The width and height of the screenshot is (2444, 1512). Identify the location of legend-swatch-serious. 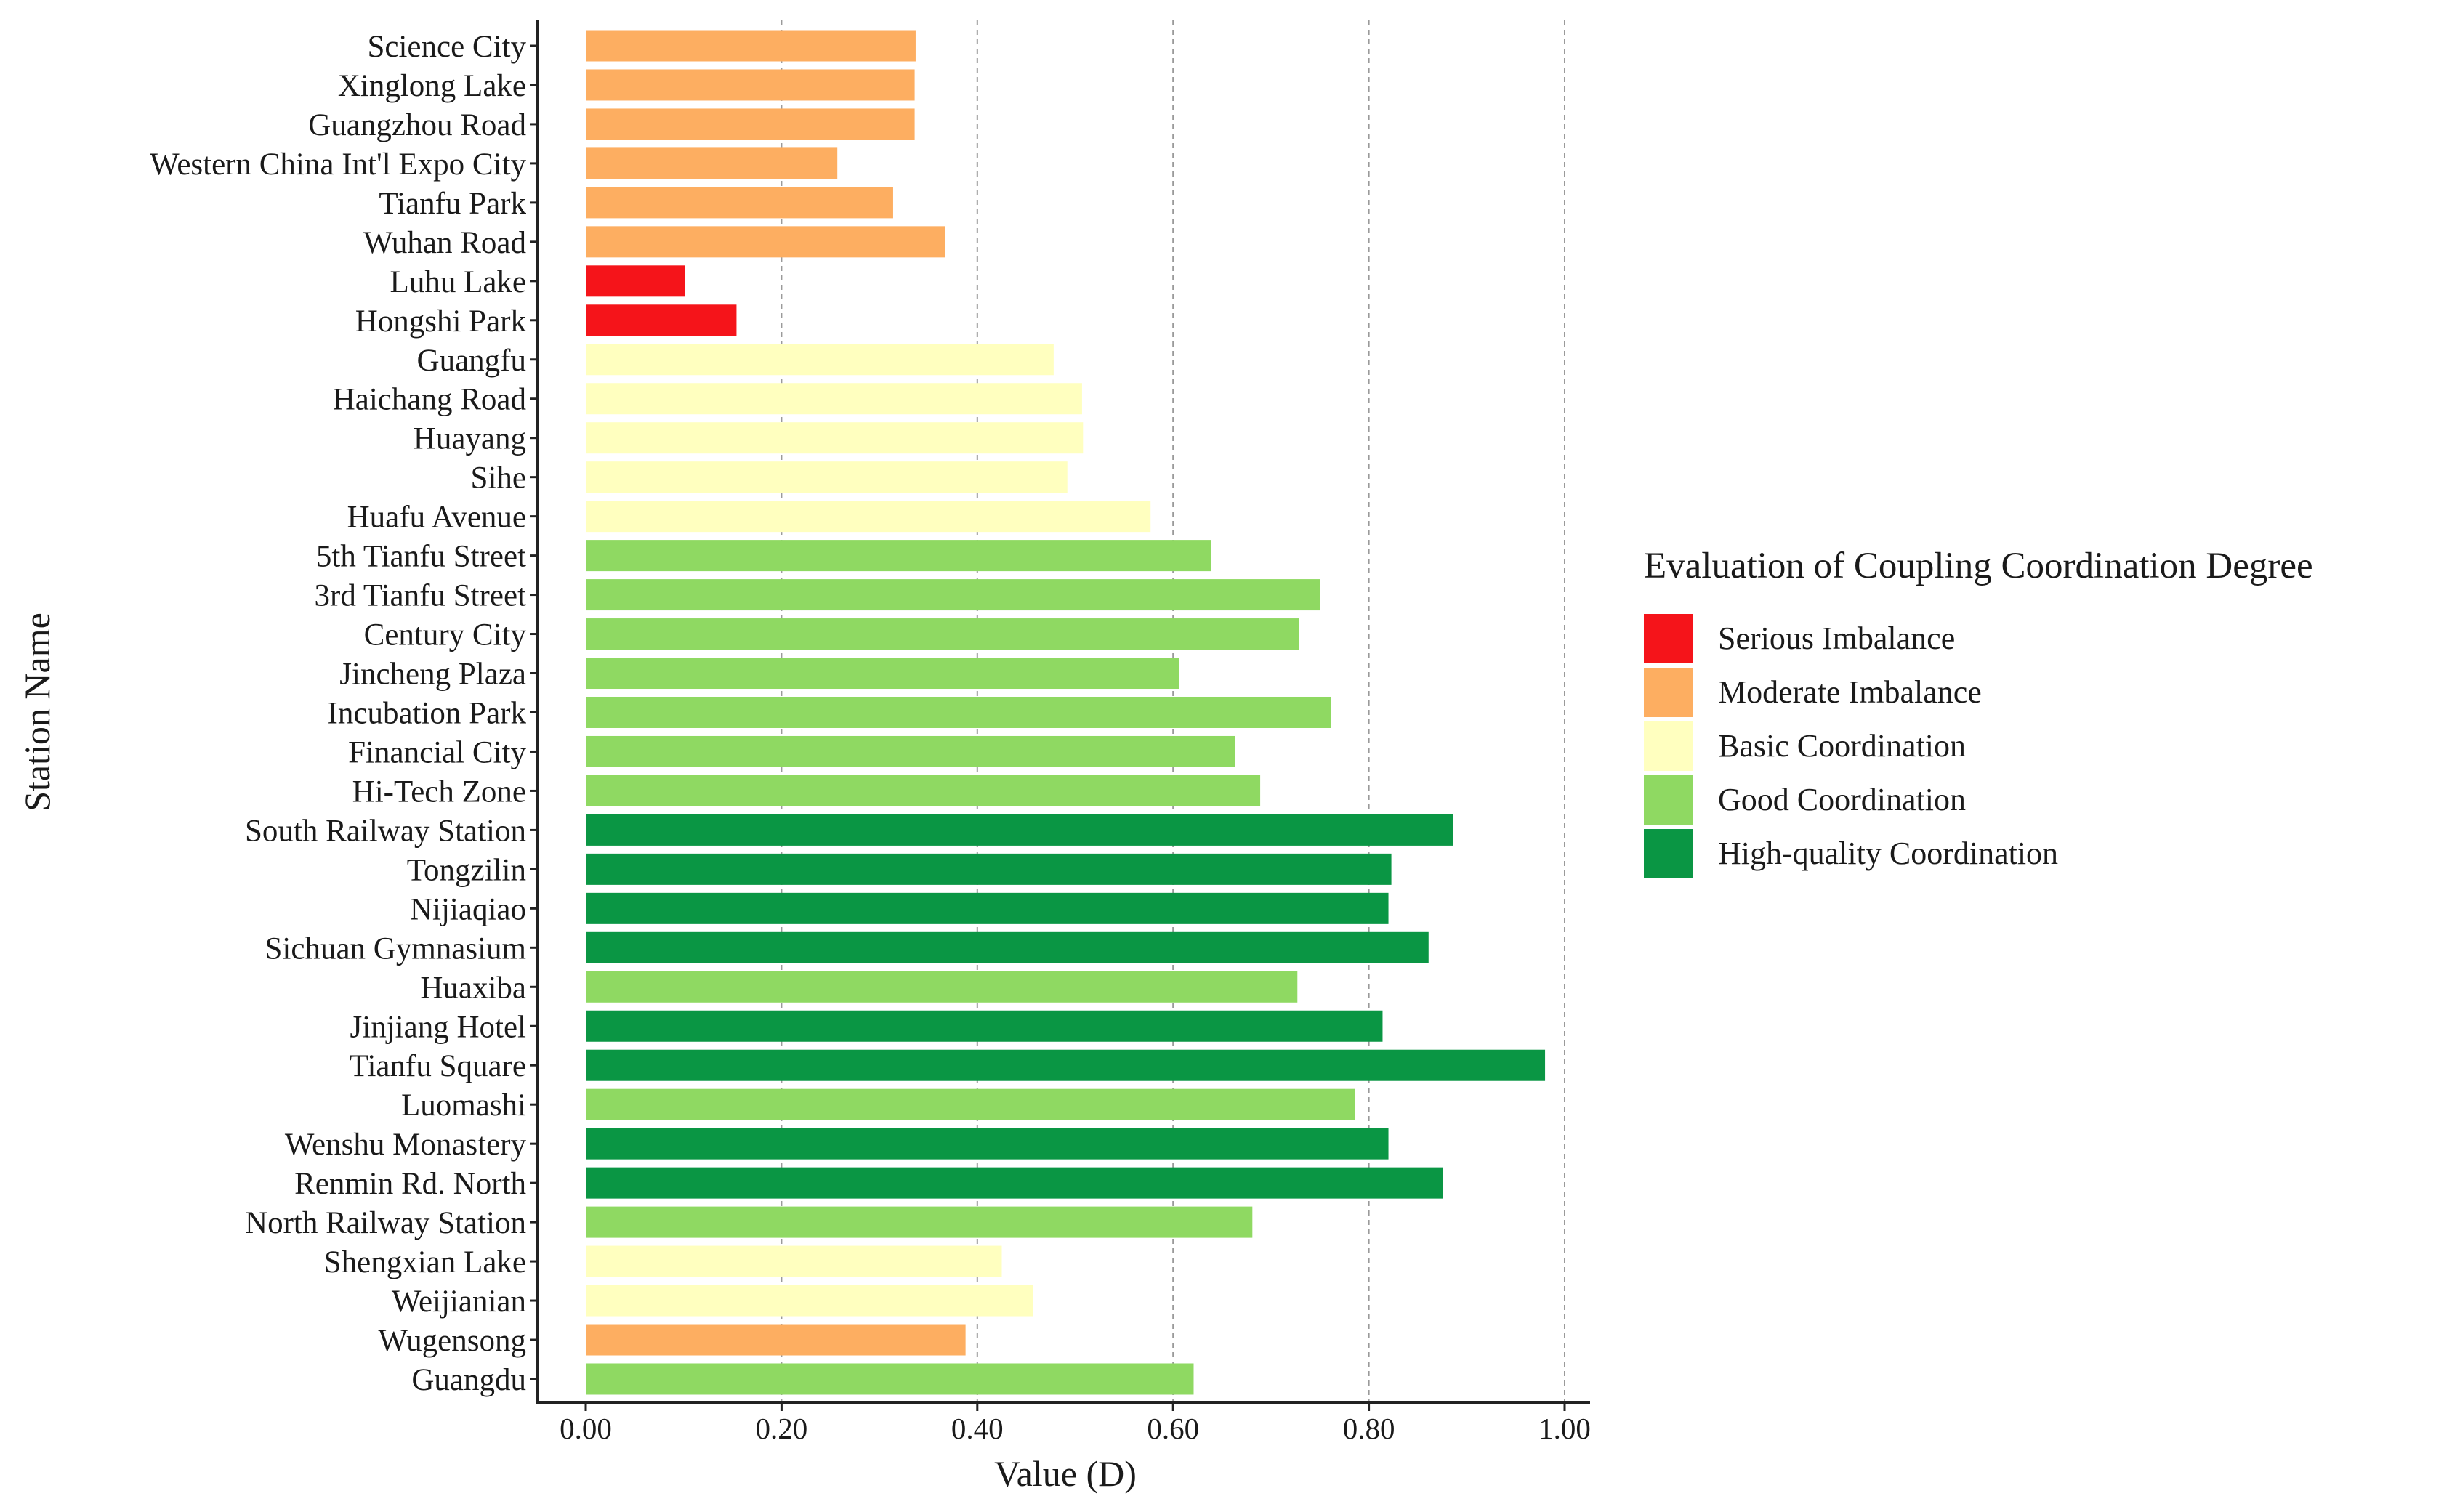
(1669, 638).